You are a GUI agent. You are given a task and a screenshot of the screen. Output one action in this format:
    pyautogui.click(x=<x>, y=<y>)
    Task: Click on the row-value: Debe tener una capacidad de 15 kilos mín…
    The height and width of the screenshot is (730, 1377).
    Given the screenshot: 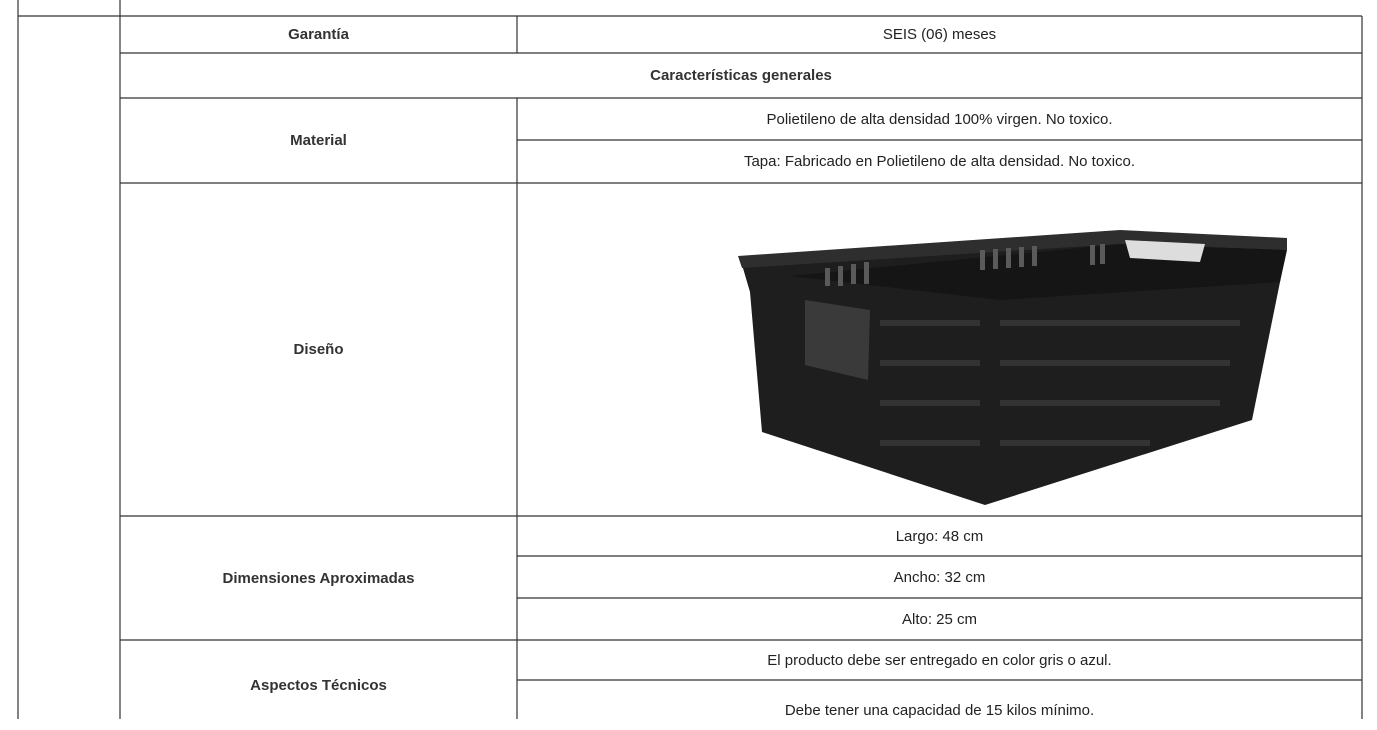 What is the action you would take?
    pyautogui.click(x=939, y=710)
    